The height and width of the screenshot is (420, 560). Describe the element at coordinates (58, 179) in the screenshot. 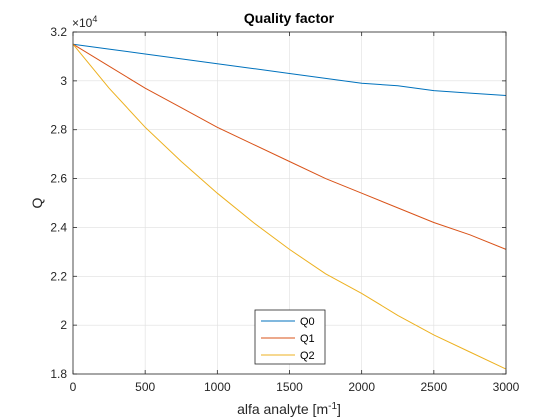

I see `y-tick-label: 2.6` at that location.